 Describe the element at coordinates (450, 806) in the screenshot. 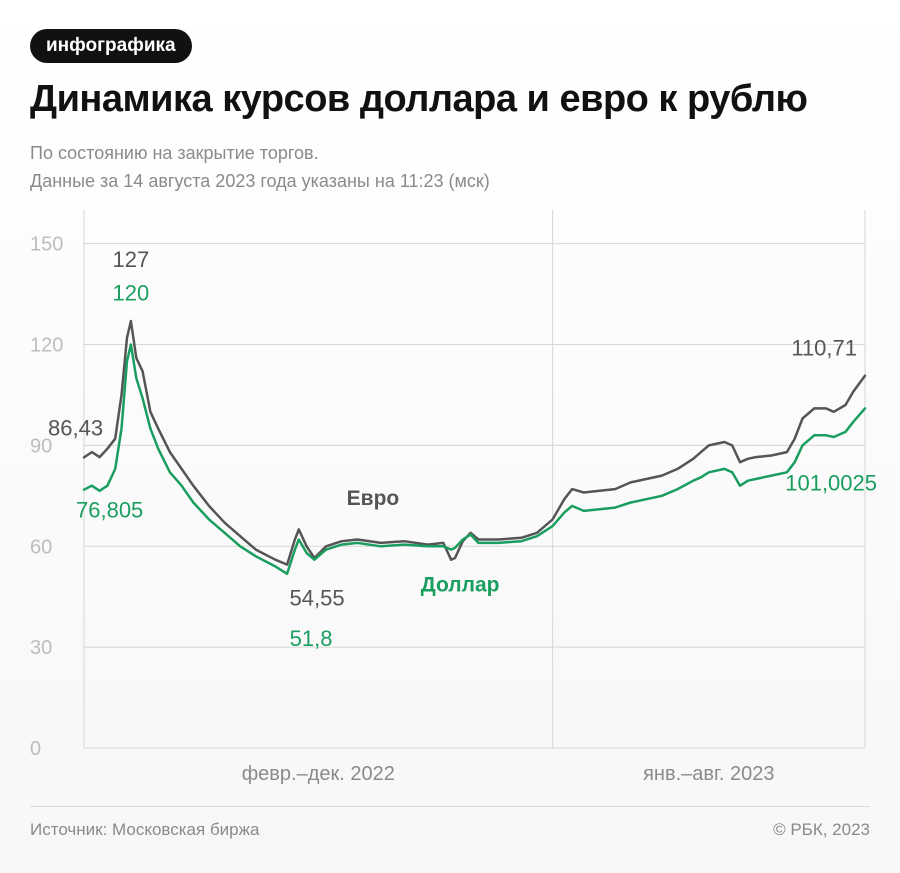

I see `footer-divider` at that location.